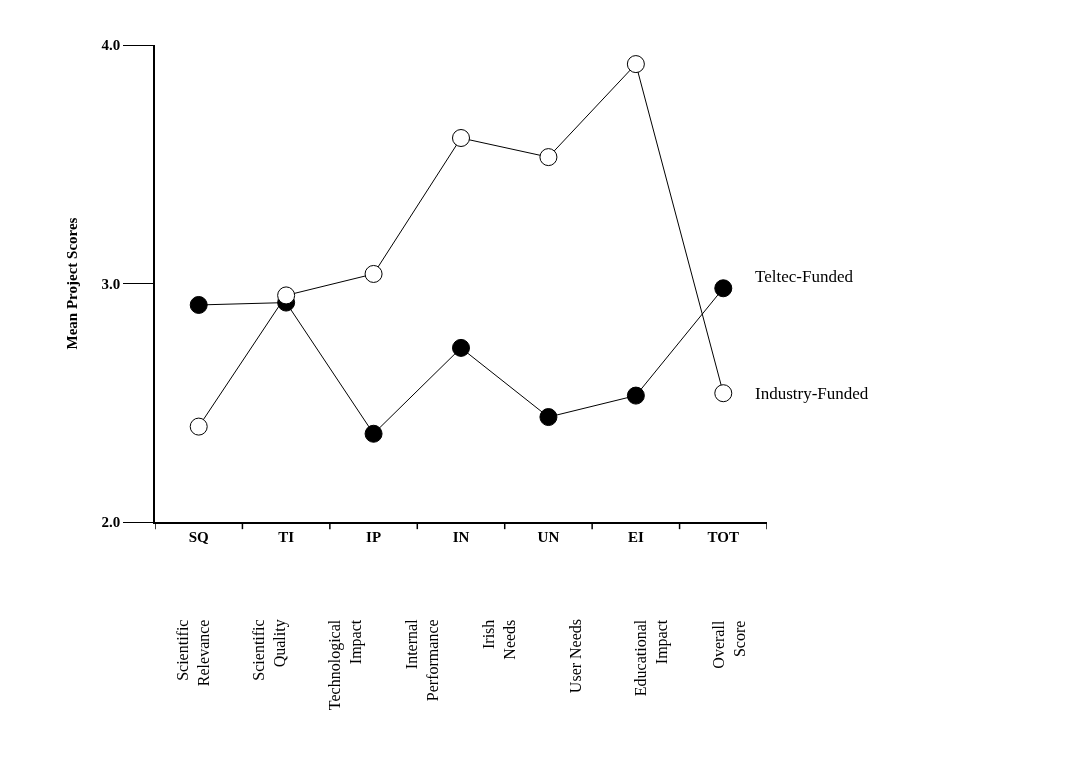  What do you see at coordinates (498, 639) in the screenshot?
I see `text: Irish Needs` at bounding box center [498, 639].